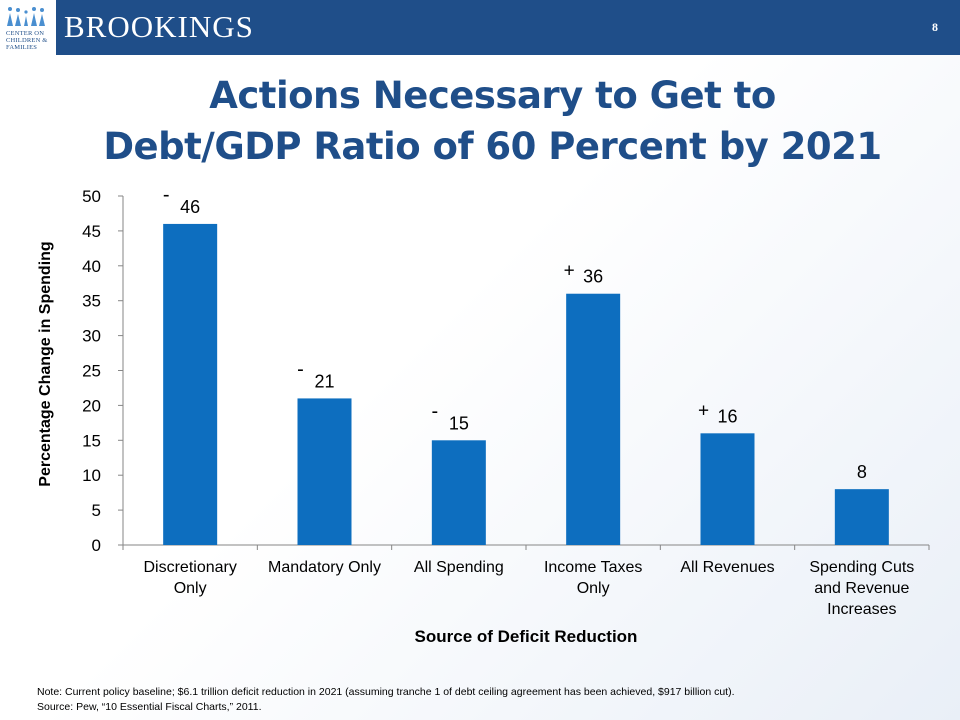 This screenshot has width=960, height=720. What do you see at coordinates (190, 207) in the screenshot?
I see `data-label: 46` at bounding box center [190, 207].